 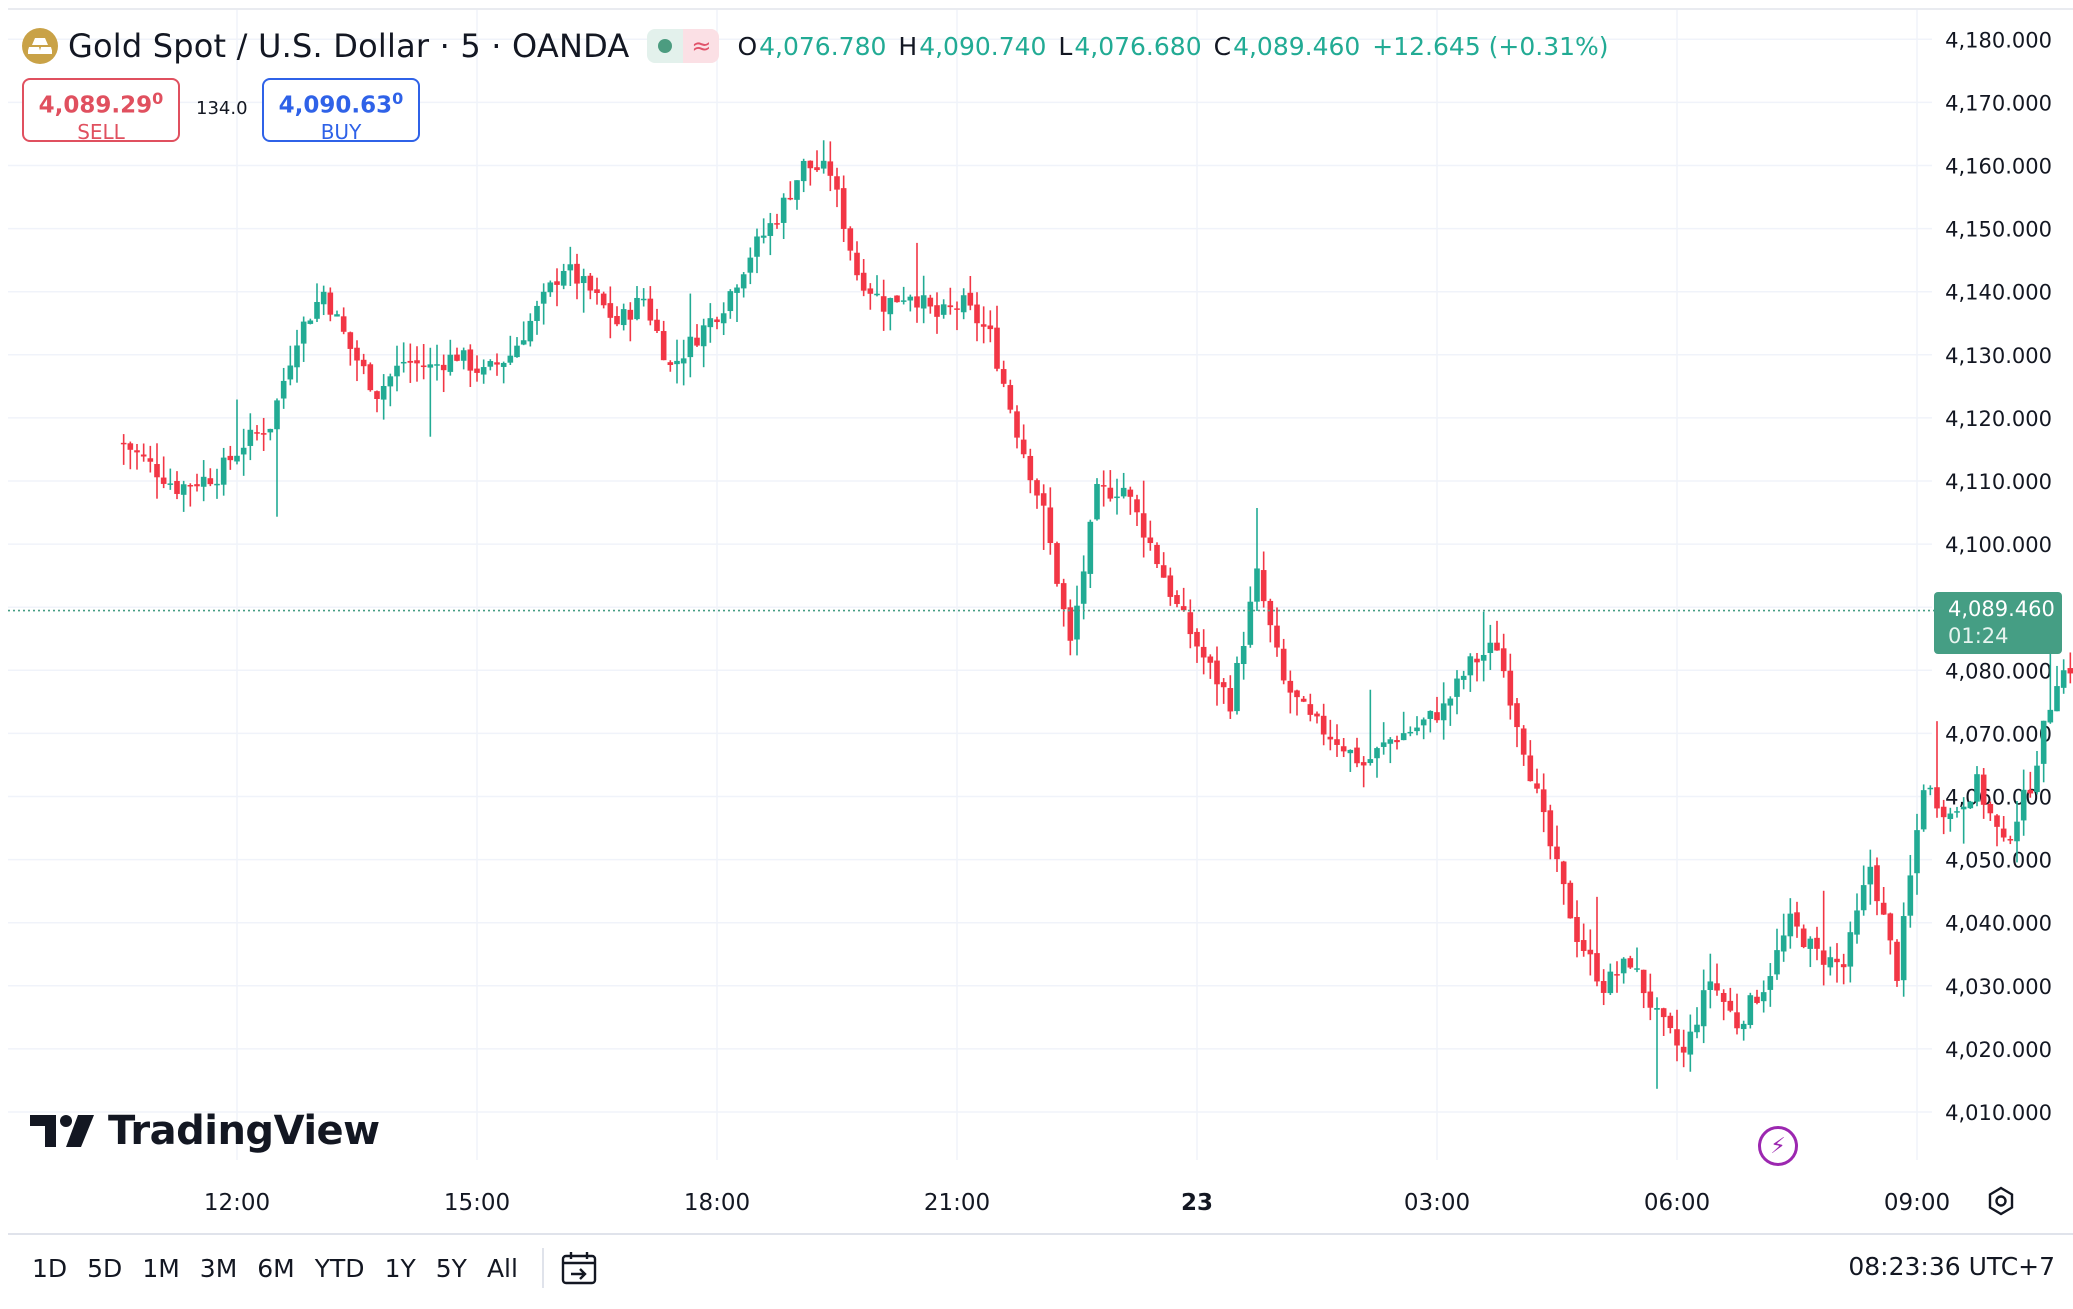 I want to click on tradingview-logo: TradingView, so click(x=205, y=1131).